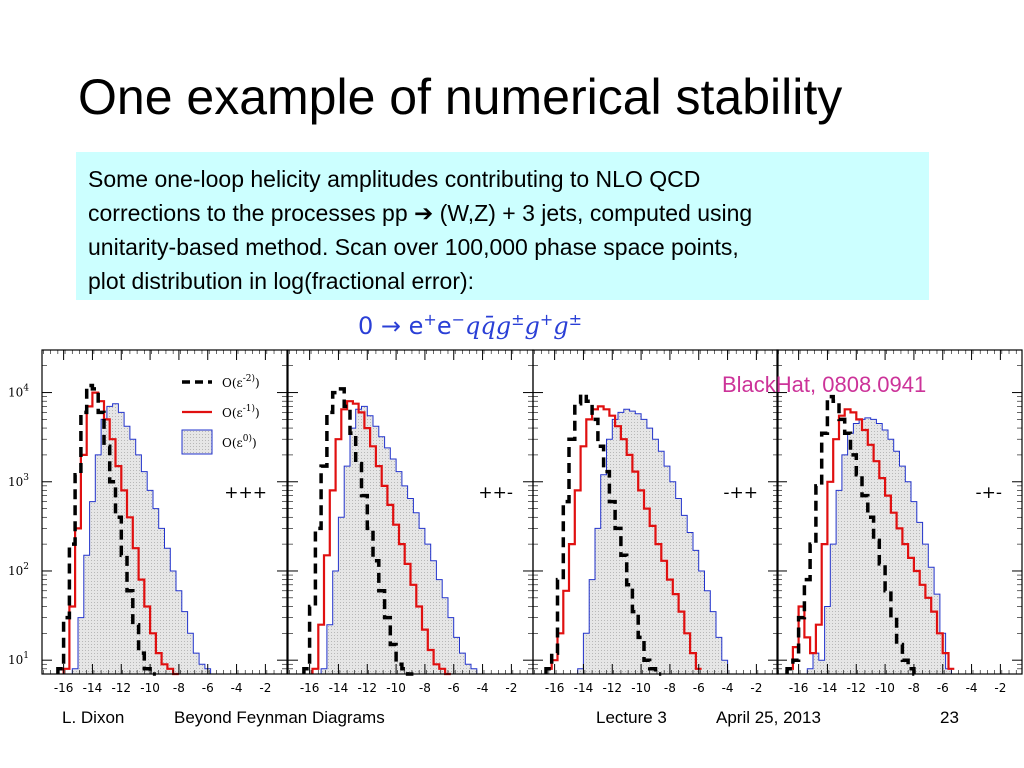 This screenshot has height=768, width=1024. Describe the element at coordinates (93, 717) in the screenshot. I see `footer-author: L. Dixon` at that location.